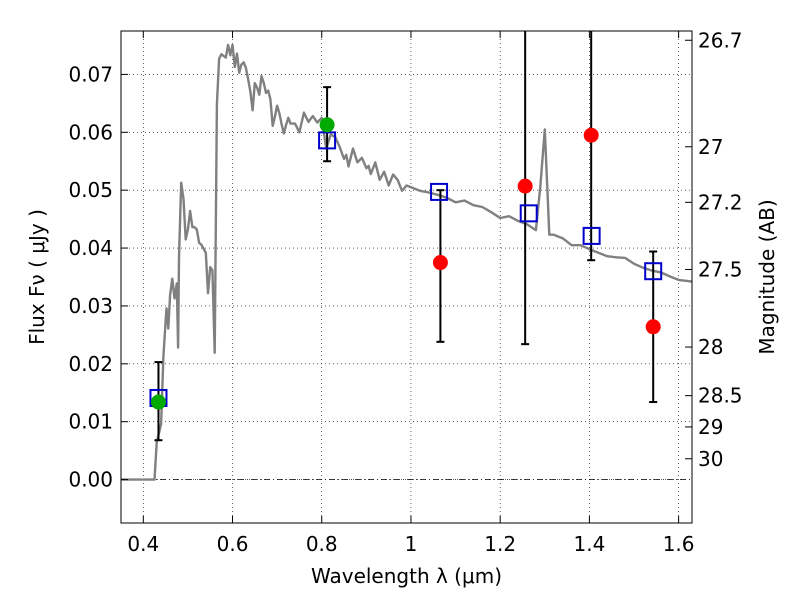 The image size is (800, 600). I want to click on y-tick-label: 0.00, so click(90, 480).